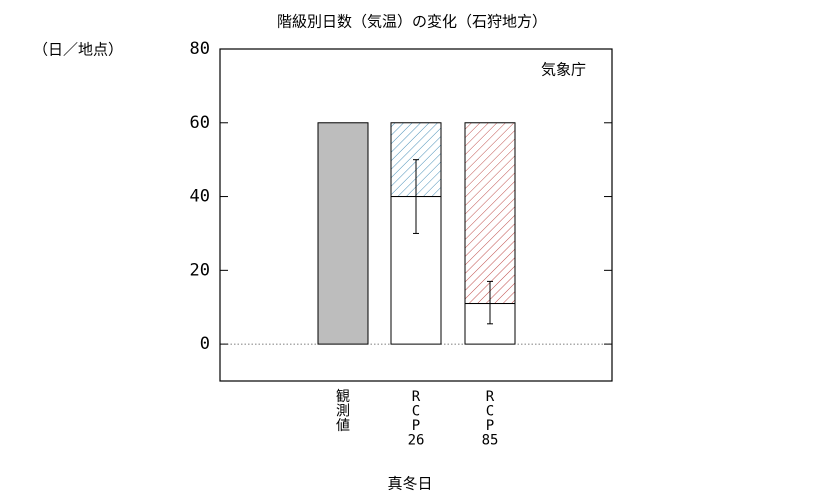 The image size is (833, 498). What do you see at coordinates (343, 426) in the screenshot?
I see `x-tick-label: 値` at bounding box center [343, 426].